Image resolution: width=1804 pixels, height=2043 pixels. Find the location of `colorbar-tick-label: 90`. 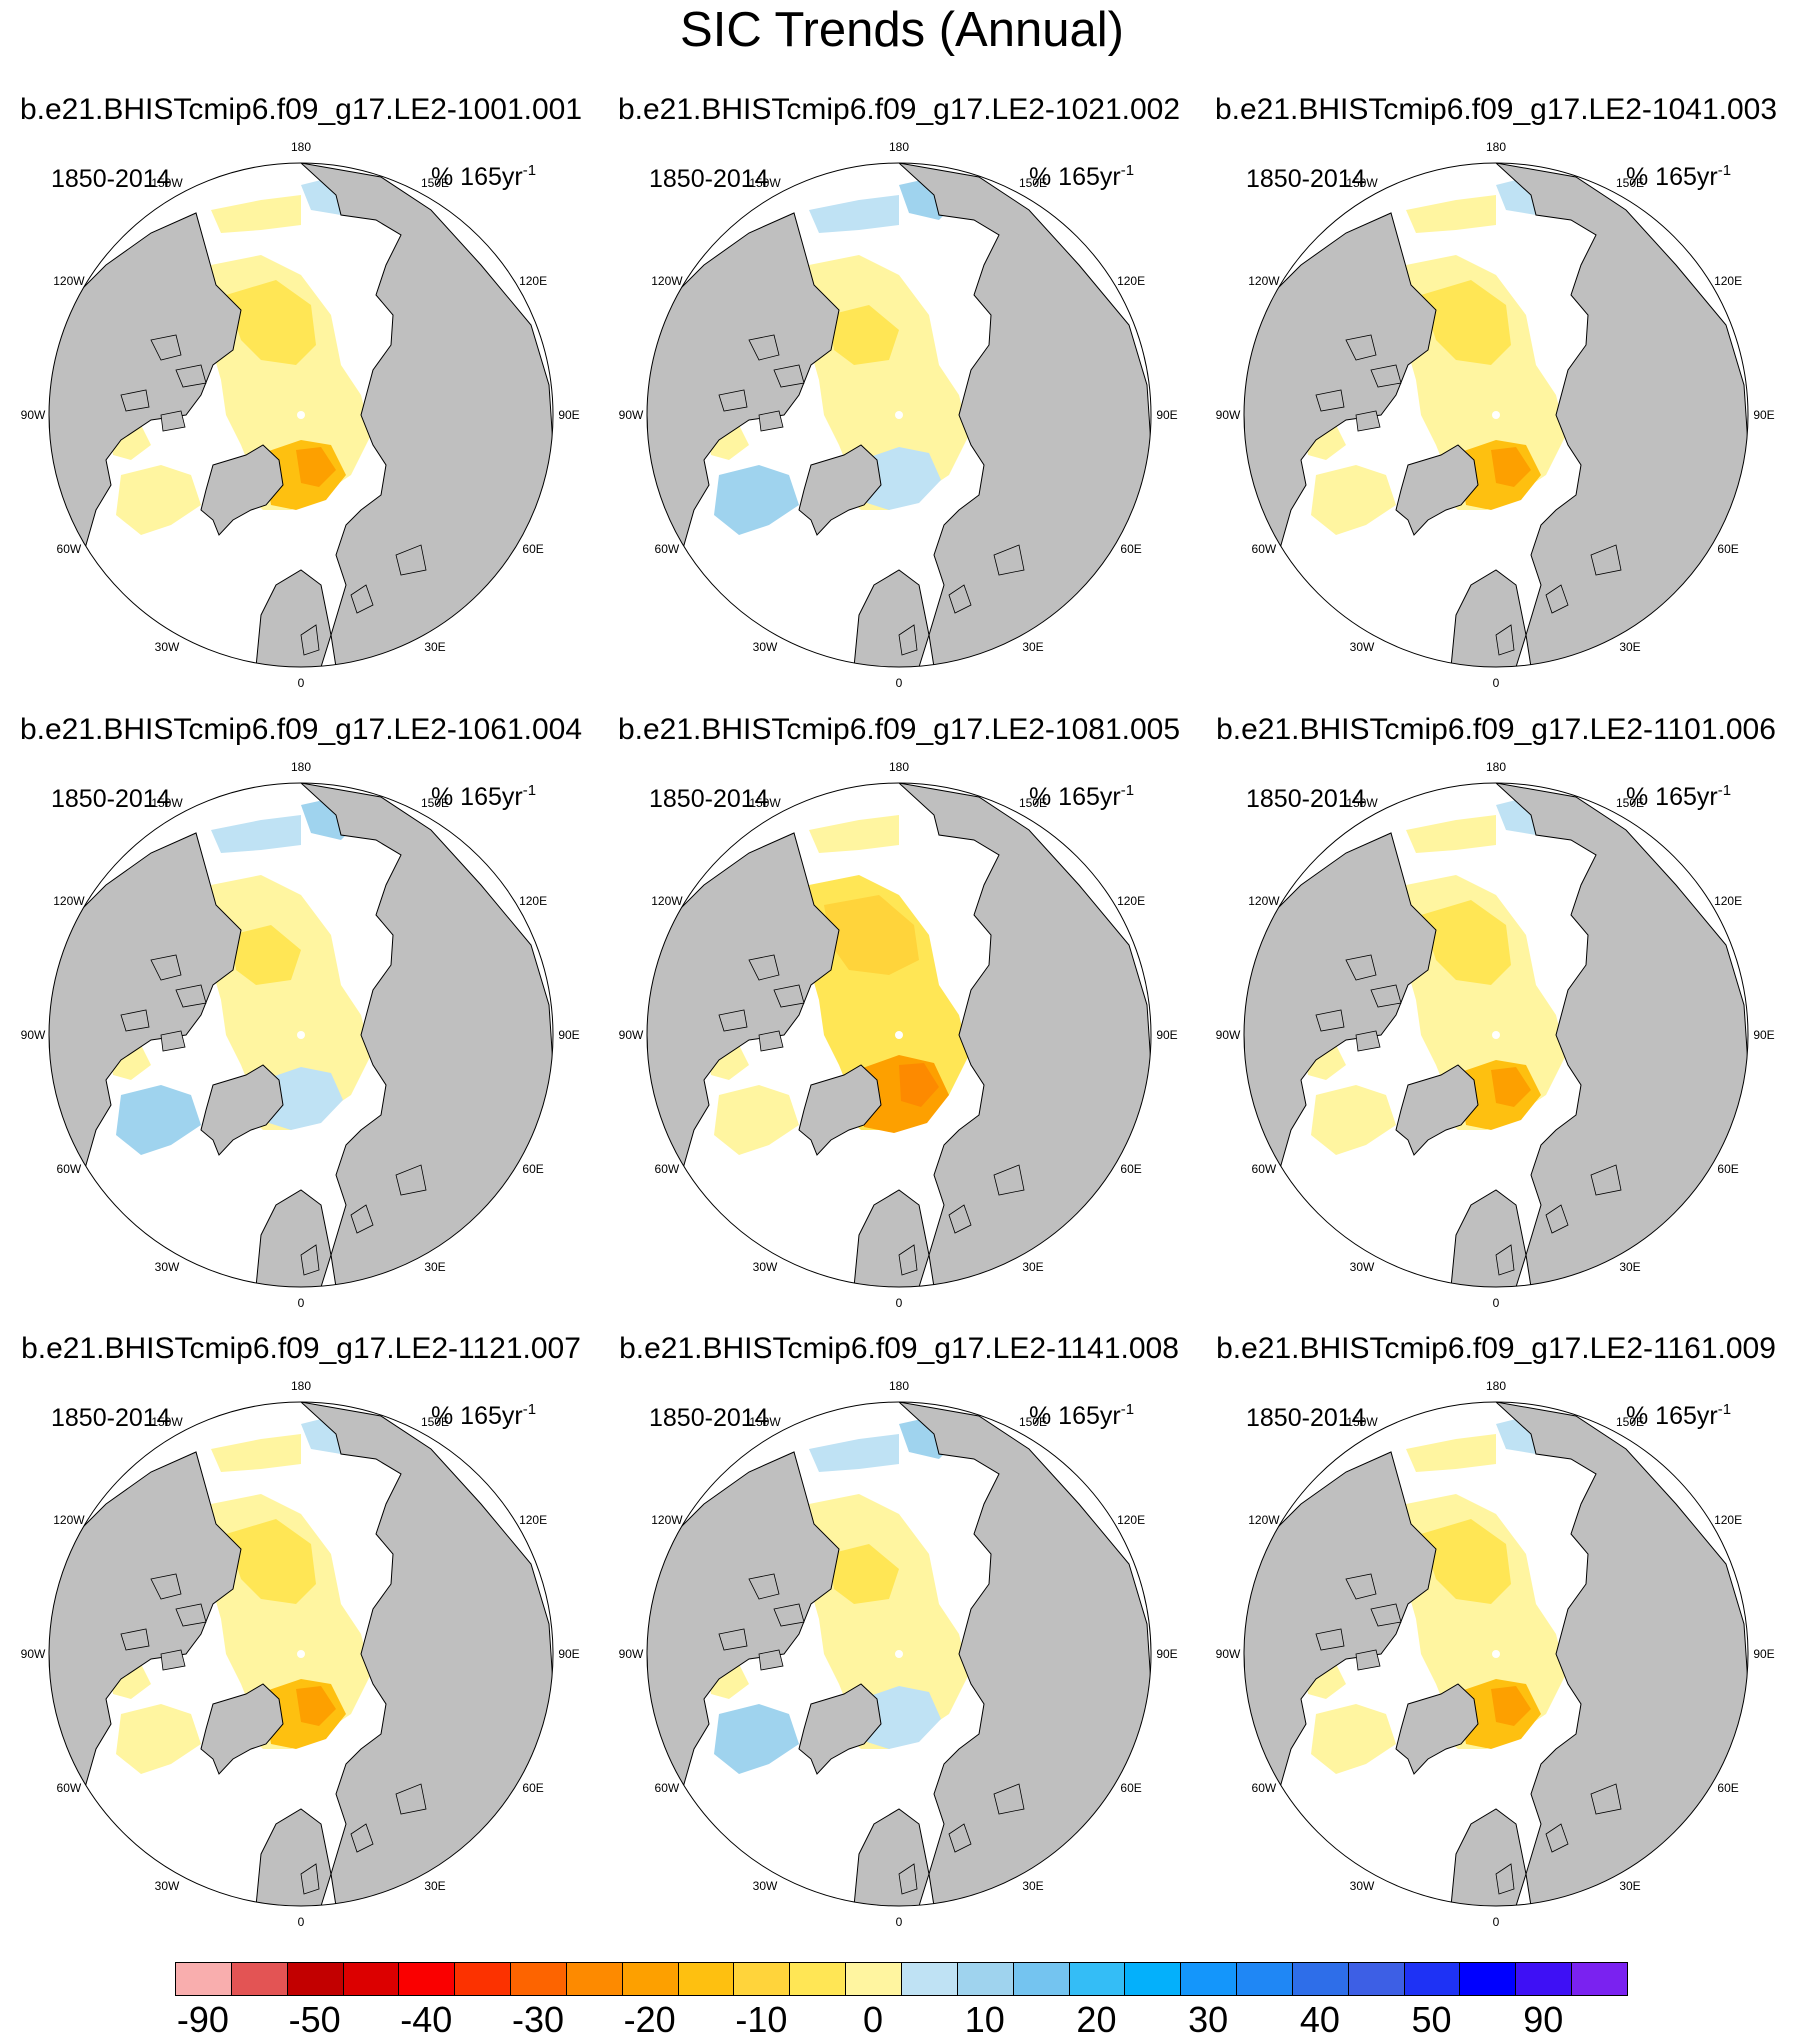

colorbar-tick-label: 90 is located at coordinates (1543, 2019).